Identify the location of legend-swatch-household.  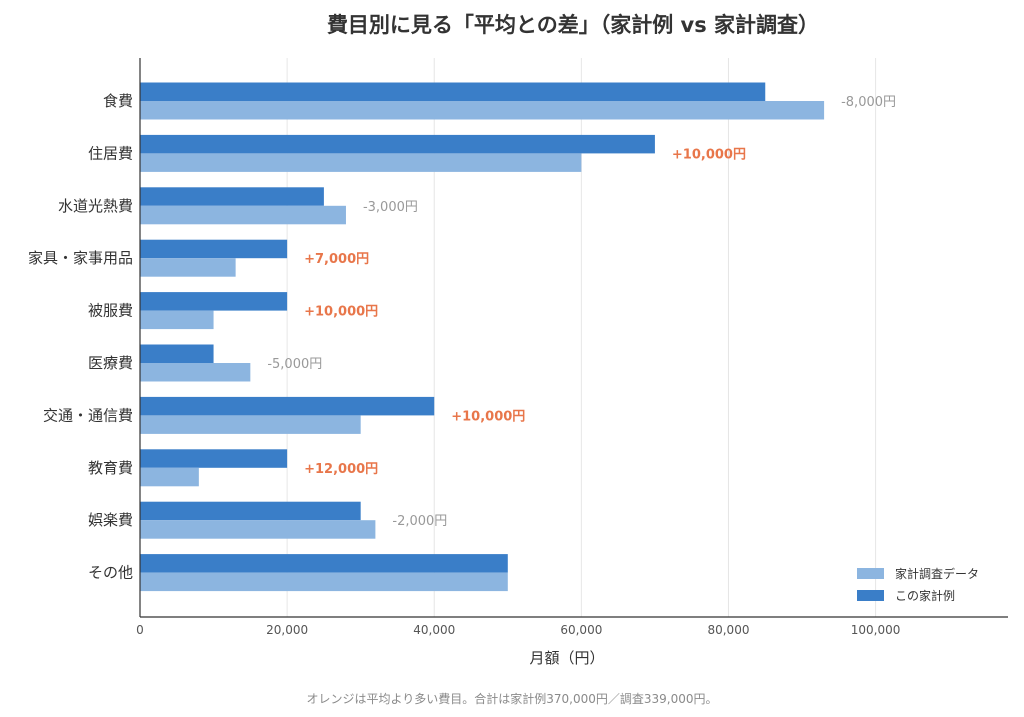
(870, 595).